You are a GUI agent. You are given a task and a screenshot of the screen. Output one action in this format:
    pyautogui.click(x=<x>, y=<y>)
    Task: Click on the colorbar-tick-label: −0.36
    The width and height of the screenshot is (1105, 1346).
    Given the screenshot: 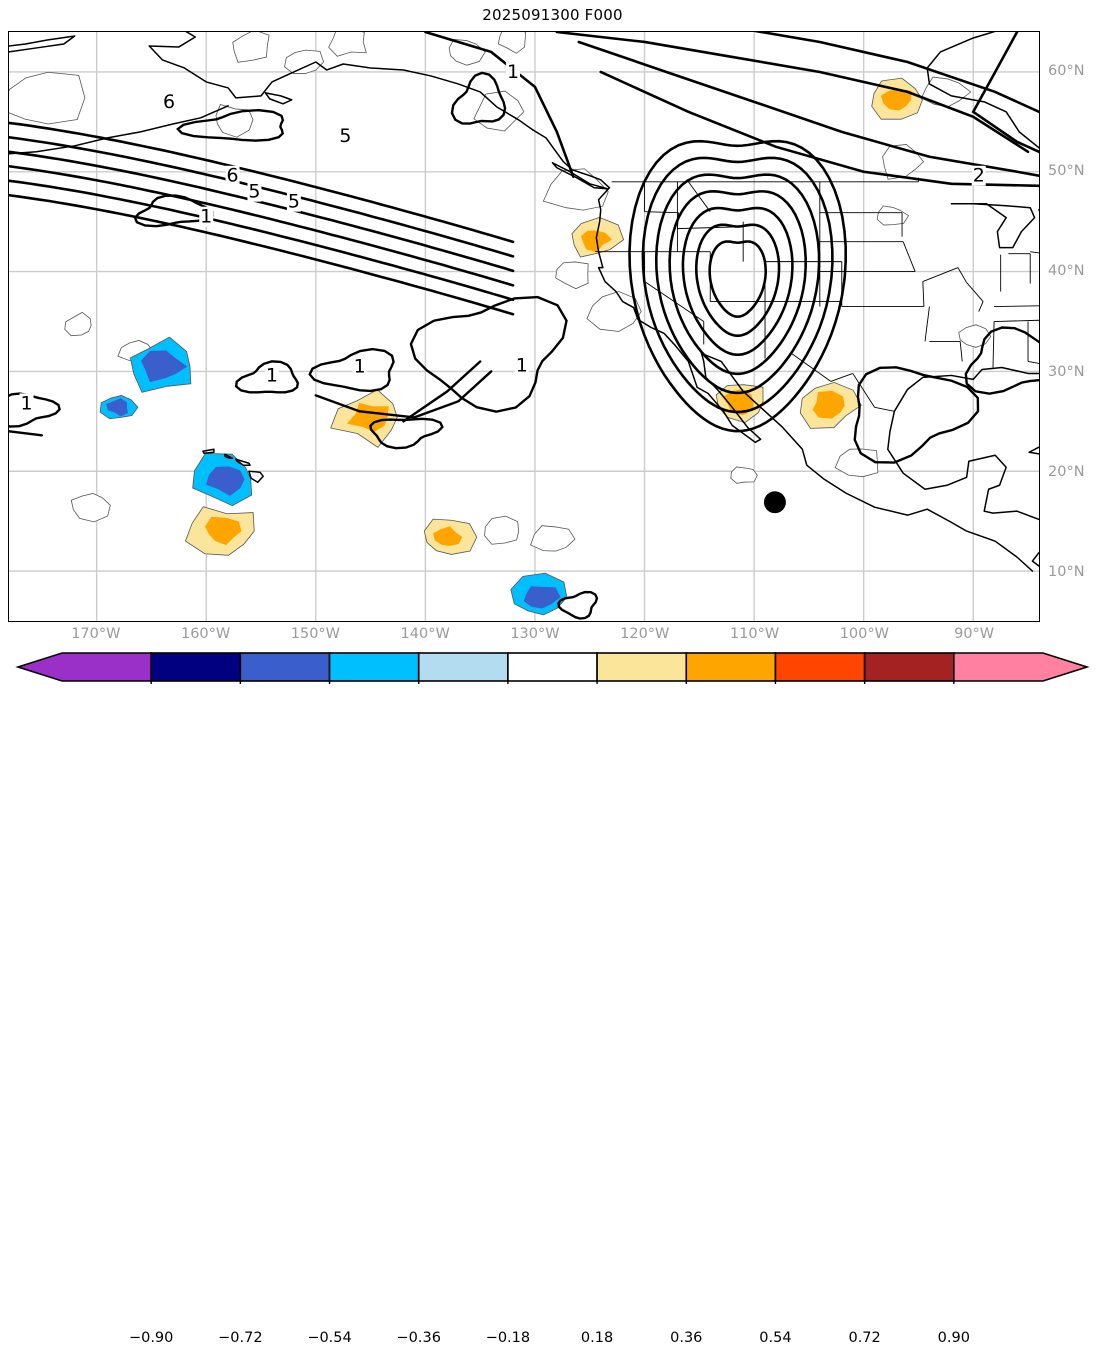 What is the action you would take?
    pyautogui.click(x=418, y=1338)
    